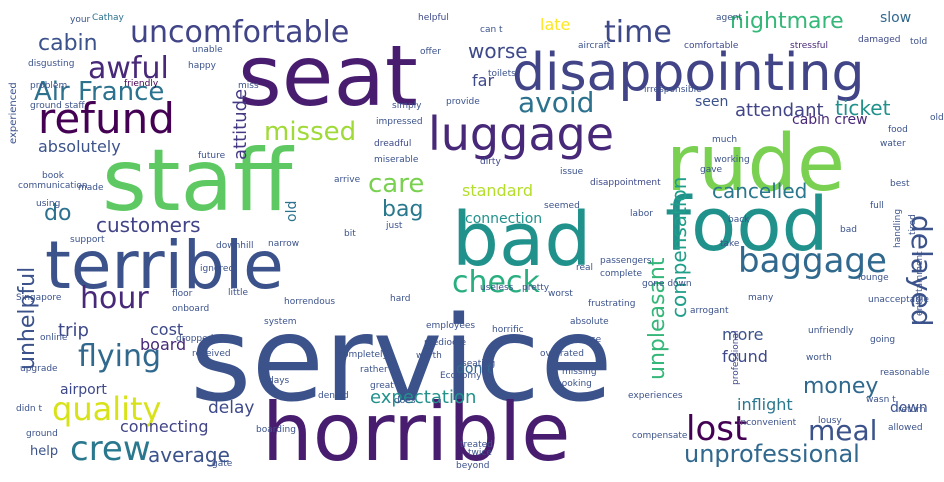 This screenshot has height=482, width=944. Describe the element at coordinates (730, 244) in the screenshot. I see `word-take: take` at that location.